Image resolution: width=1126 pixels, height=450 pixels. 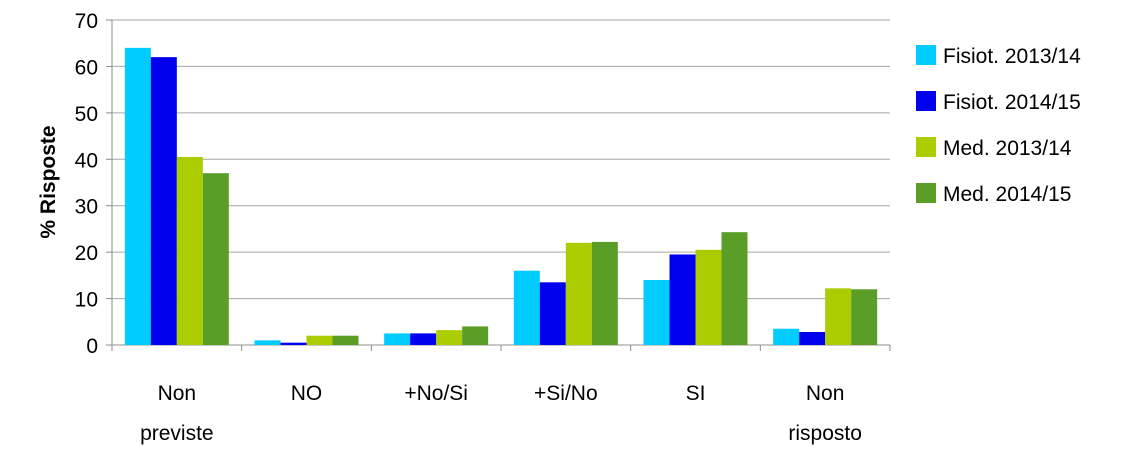 I want to click on y-tick-label: 20, so click(x=86, y=253).